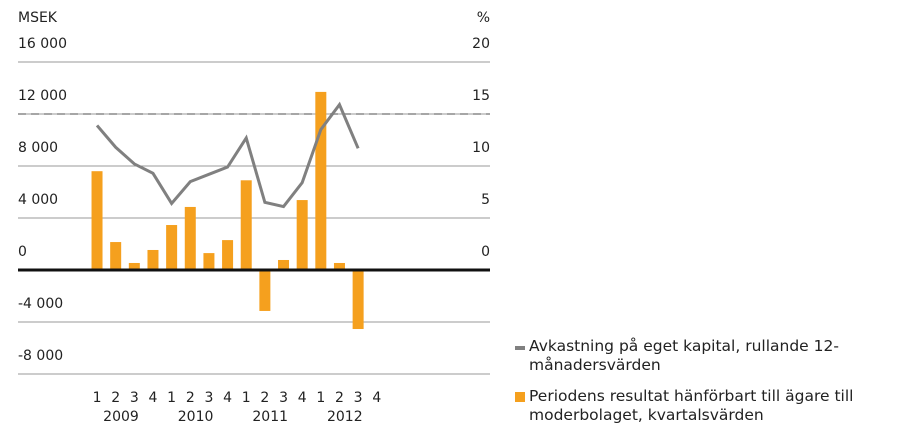 Image resolution: width=905 pixels, height=427 pixels. Describe the element at coordinates (481, 44) in the screenshot. I see `y2-tick-label: 20` at that location.